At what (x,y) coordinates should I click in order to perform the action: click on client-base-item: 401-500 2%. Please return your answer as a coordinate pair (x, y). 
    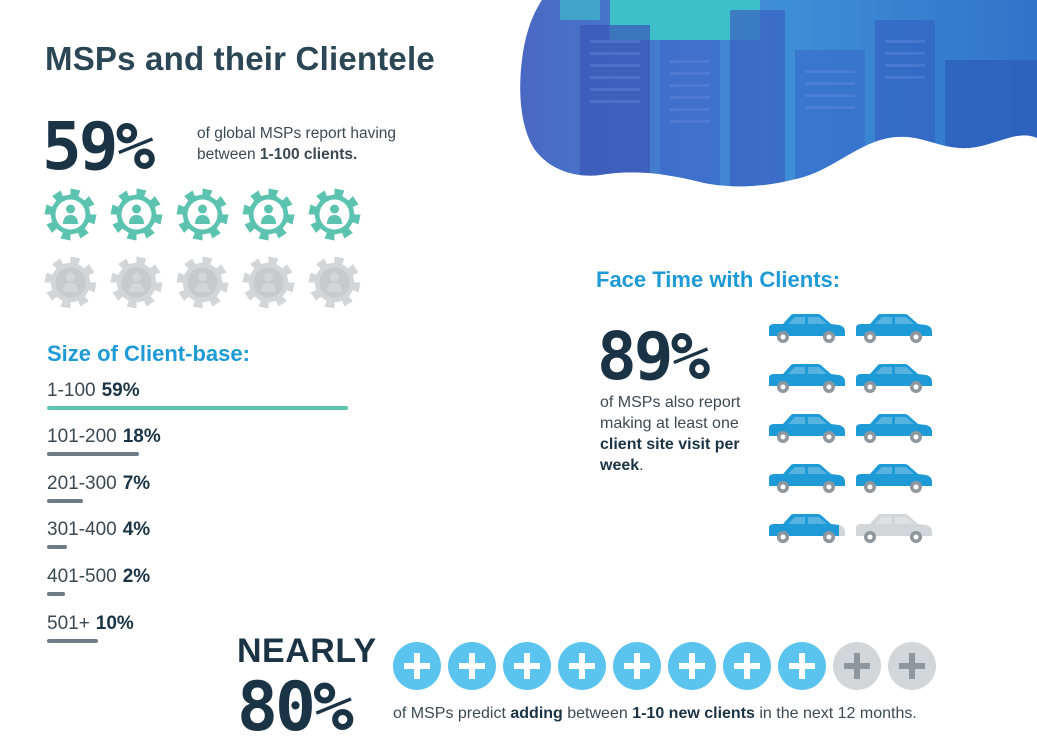
    Looking at the image, I should click on (212, 581).